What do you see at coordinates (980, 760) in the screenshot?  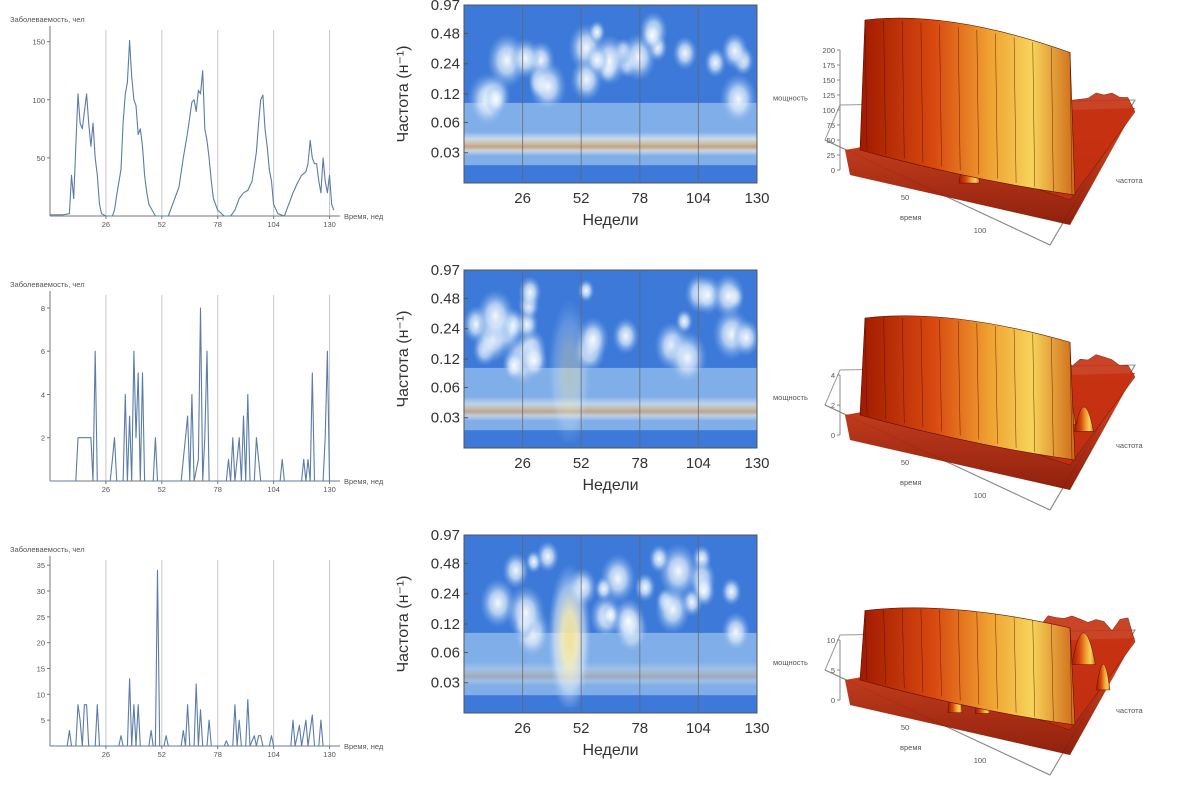 I see `x-tick-label: 100` at bounding box center [980, 760].